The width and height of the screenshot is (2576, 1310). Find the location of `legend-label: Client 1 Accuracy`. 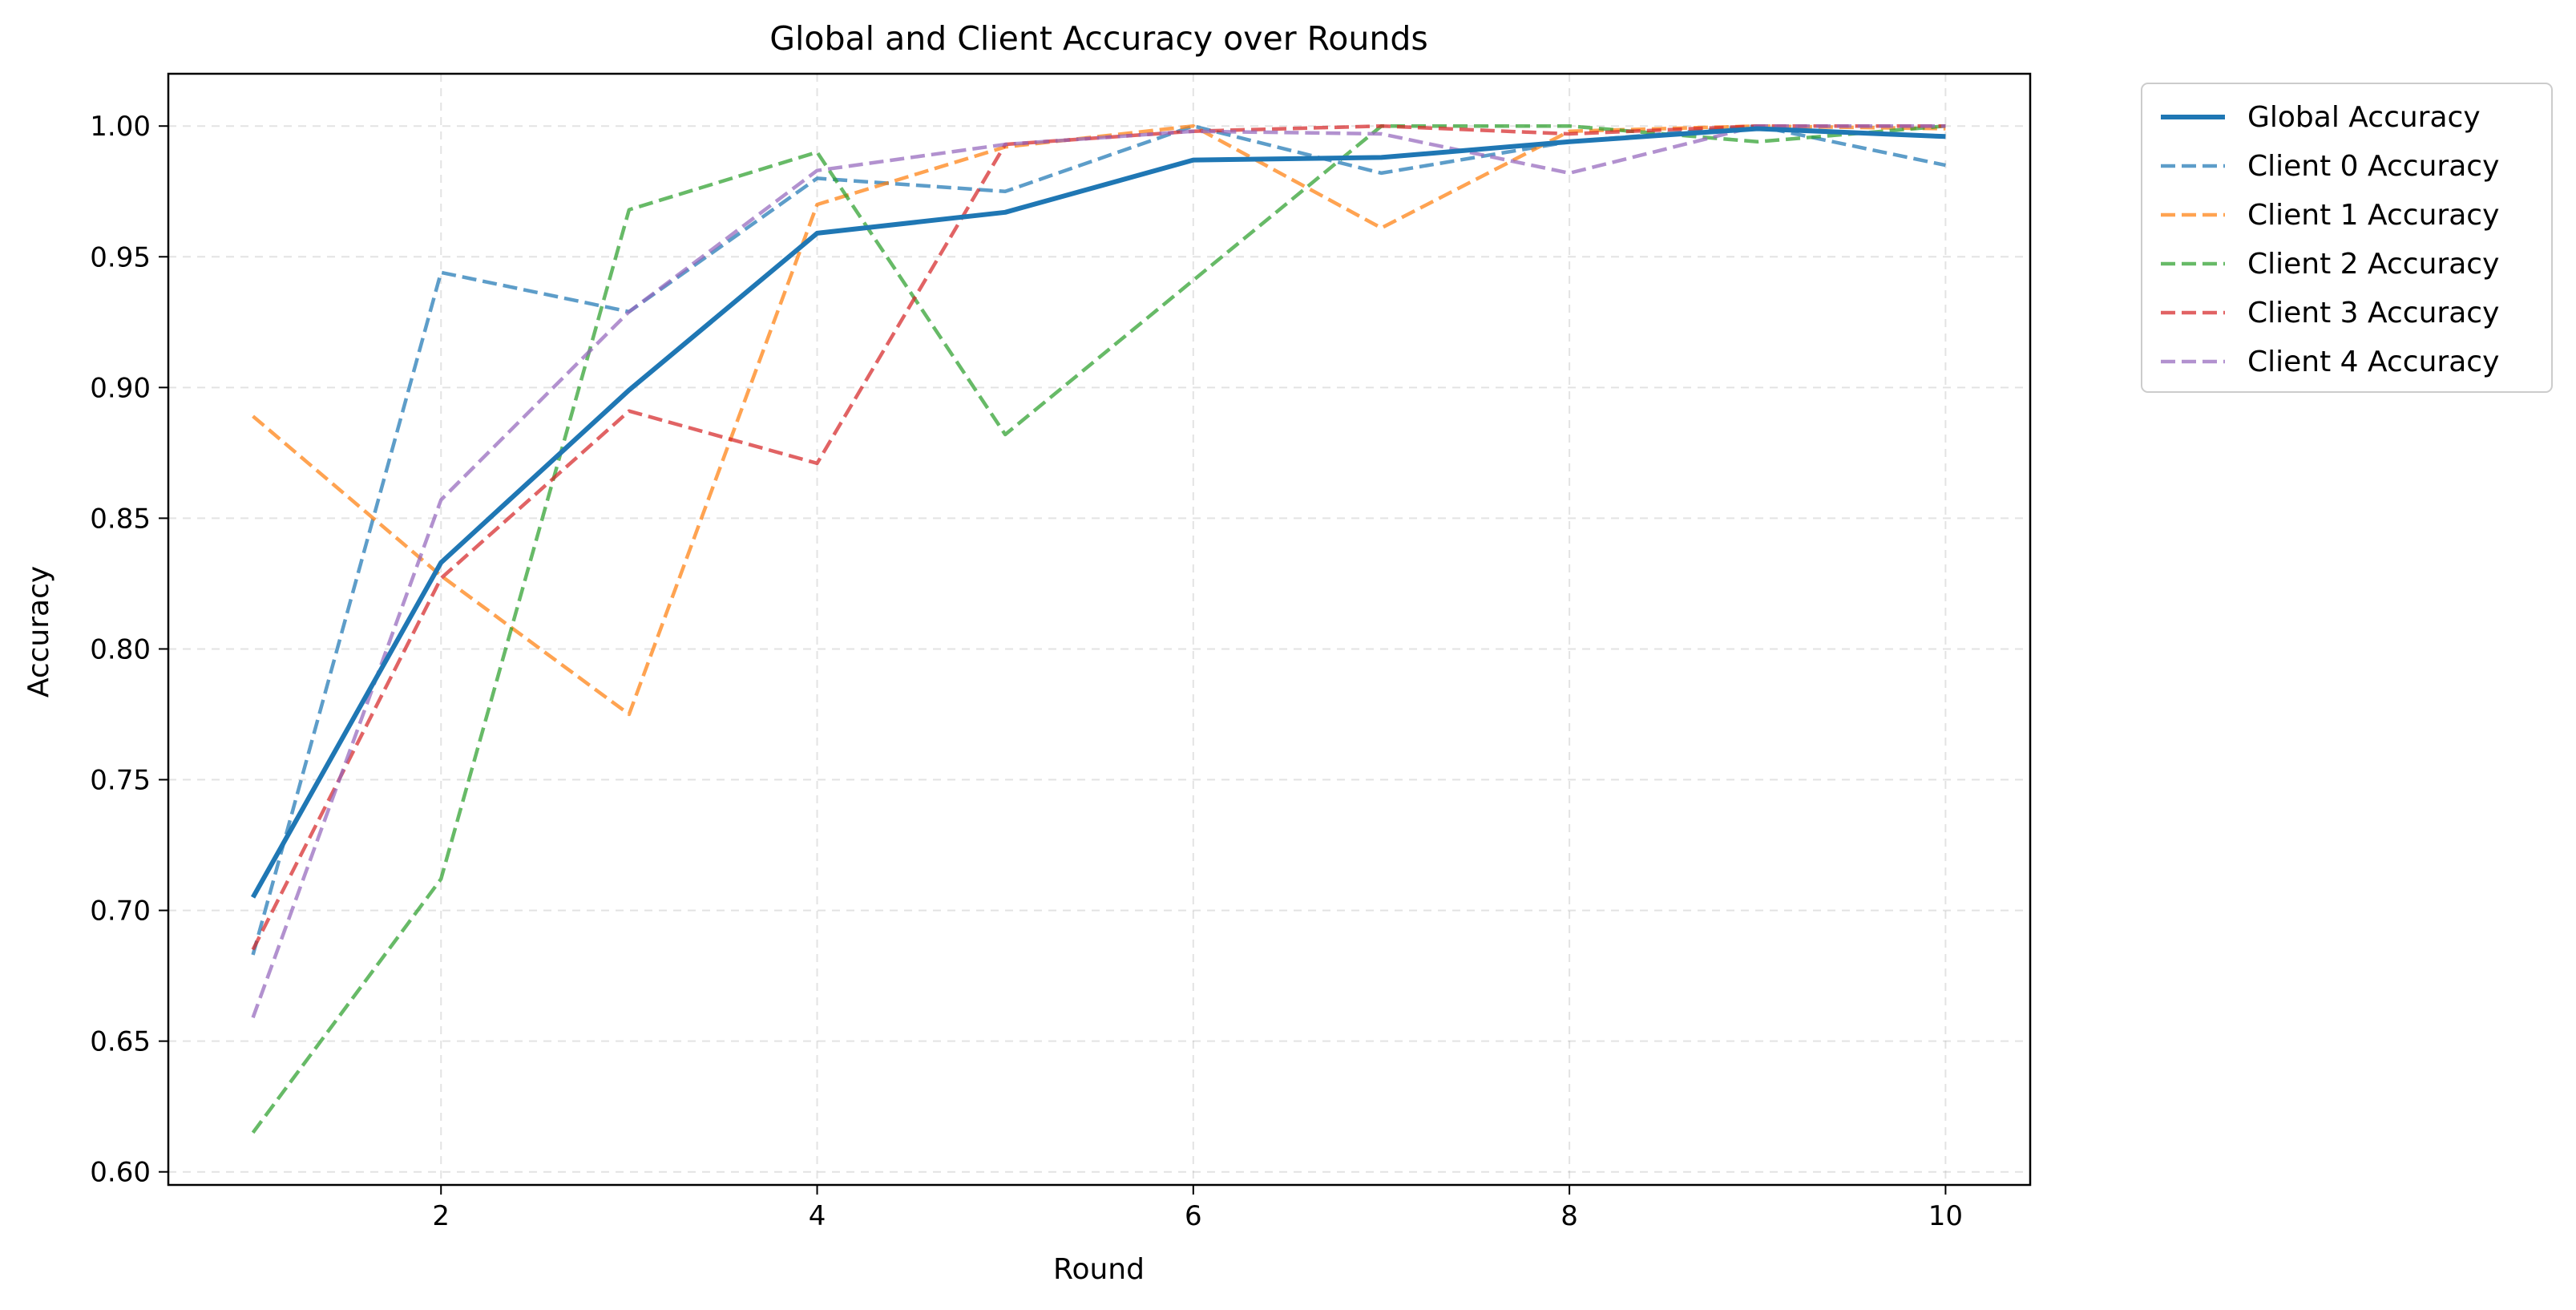

legend-label: Client 1 Accuracy is located at coordinates (2373, 215).